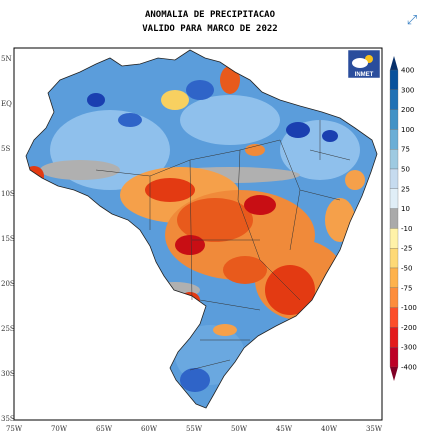 The width and height of the screenshot is (447, 448). I want to click on colorbar-label: 50, so click(405, 170).